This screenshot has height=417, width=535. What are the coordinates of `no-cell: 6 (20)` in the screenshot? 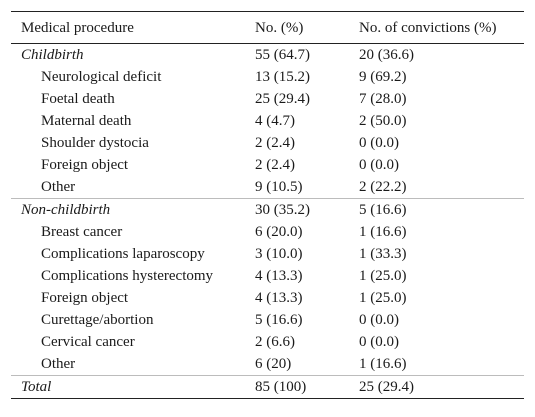 It's located at (273, 364).